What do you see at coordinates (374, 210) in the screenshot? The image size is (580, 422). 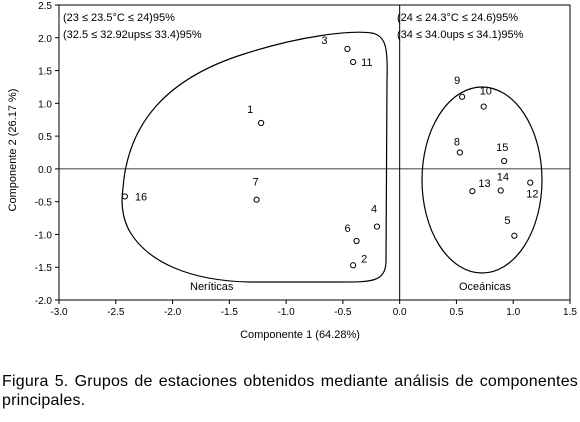 I see `data-point-label: 4` at bounding box center [374, 210].